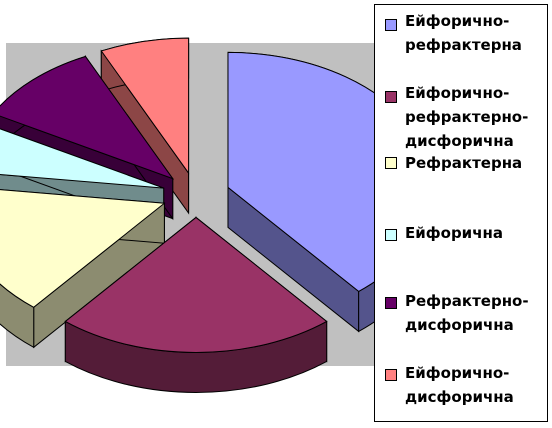 This screenshot has height=428, width=552. I want to click on legend-label: Ейфорична, so click(476, 233).